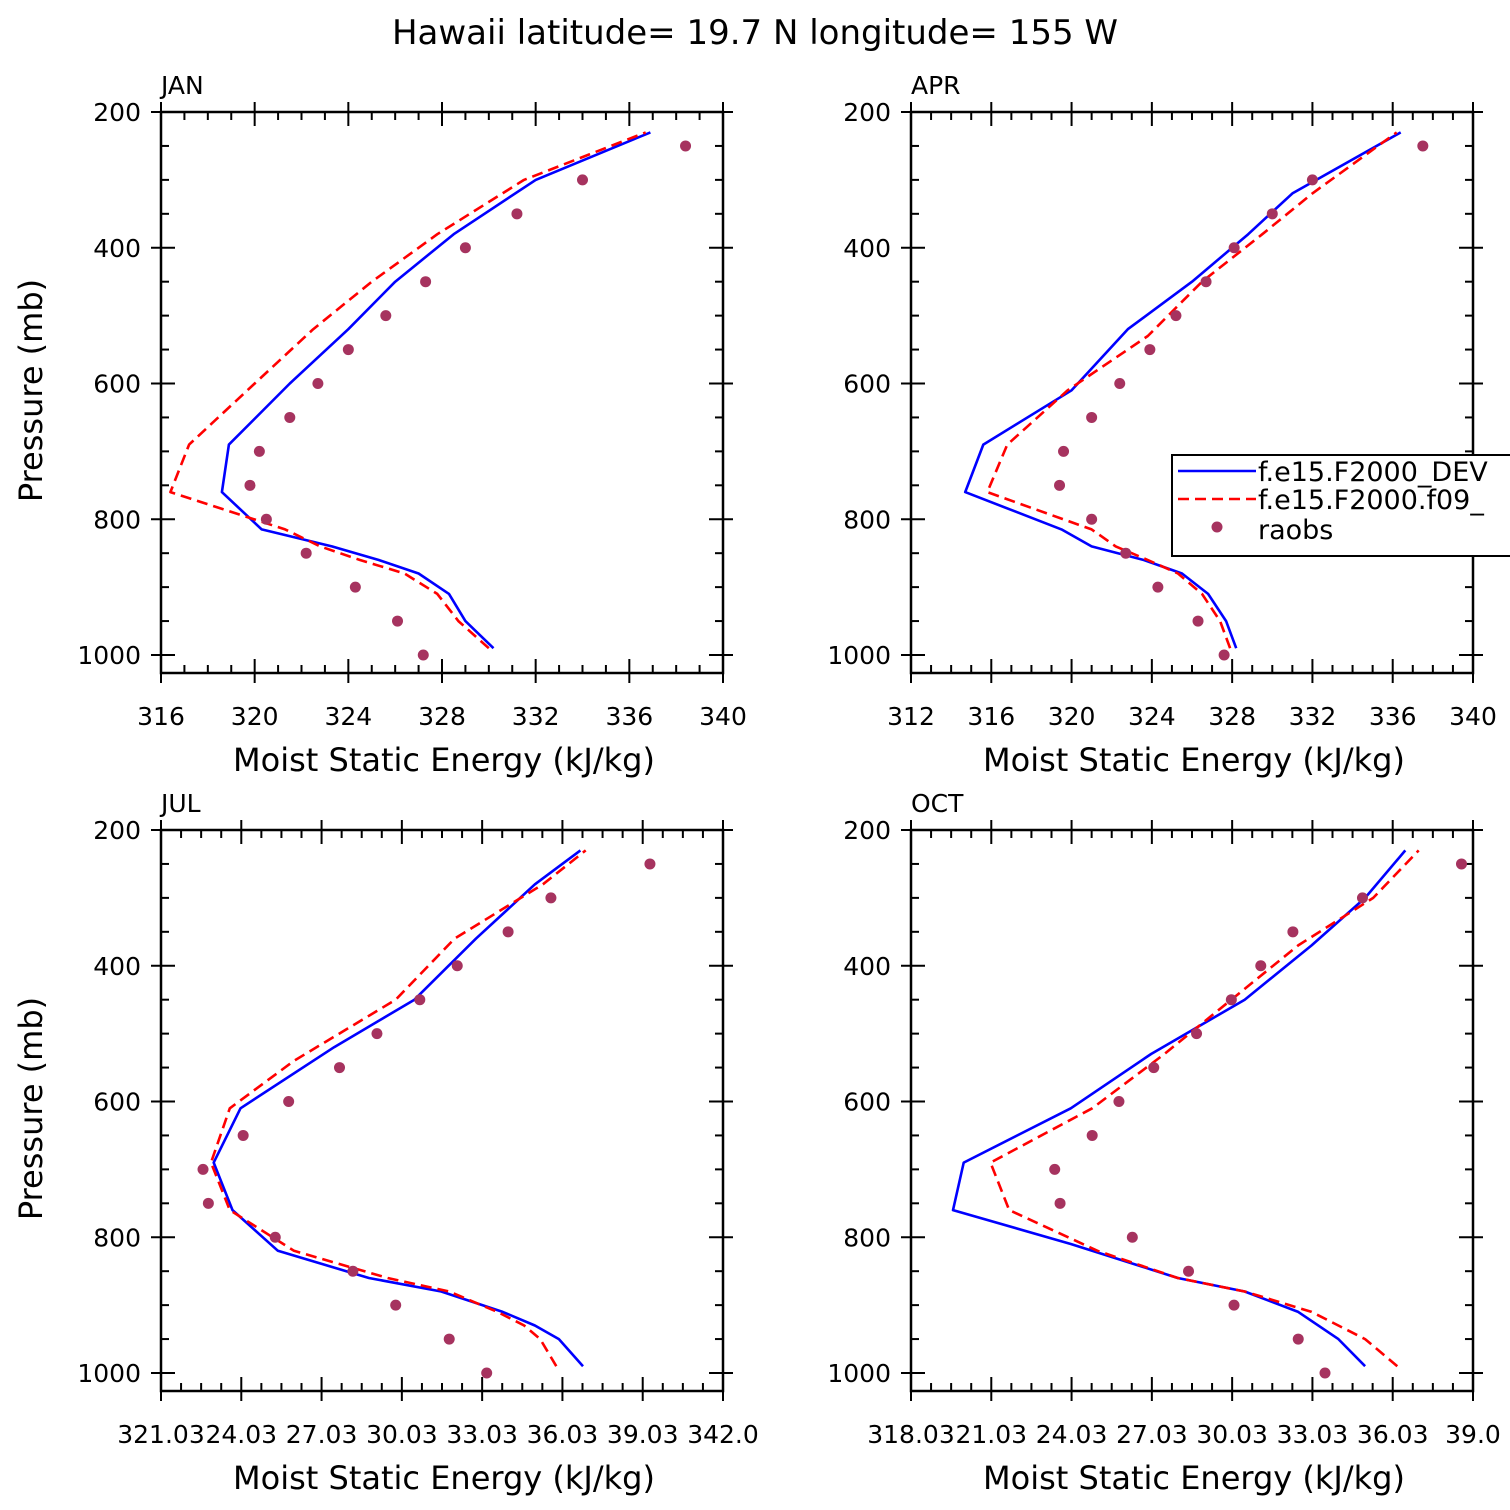 The height and width of the screenshot is (1510, 1510). I want to click on legend-swatch-raobs, so click(1217, 527).